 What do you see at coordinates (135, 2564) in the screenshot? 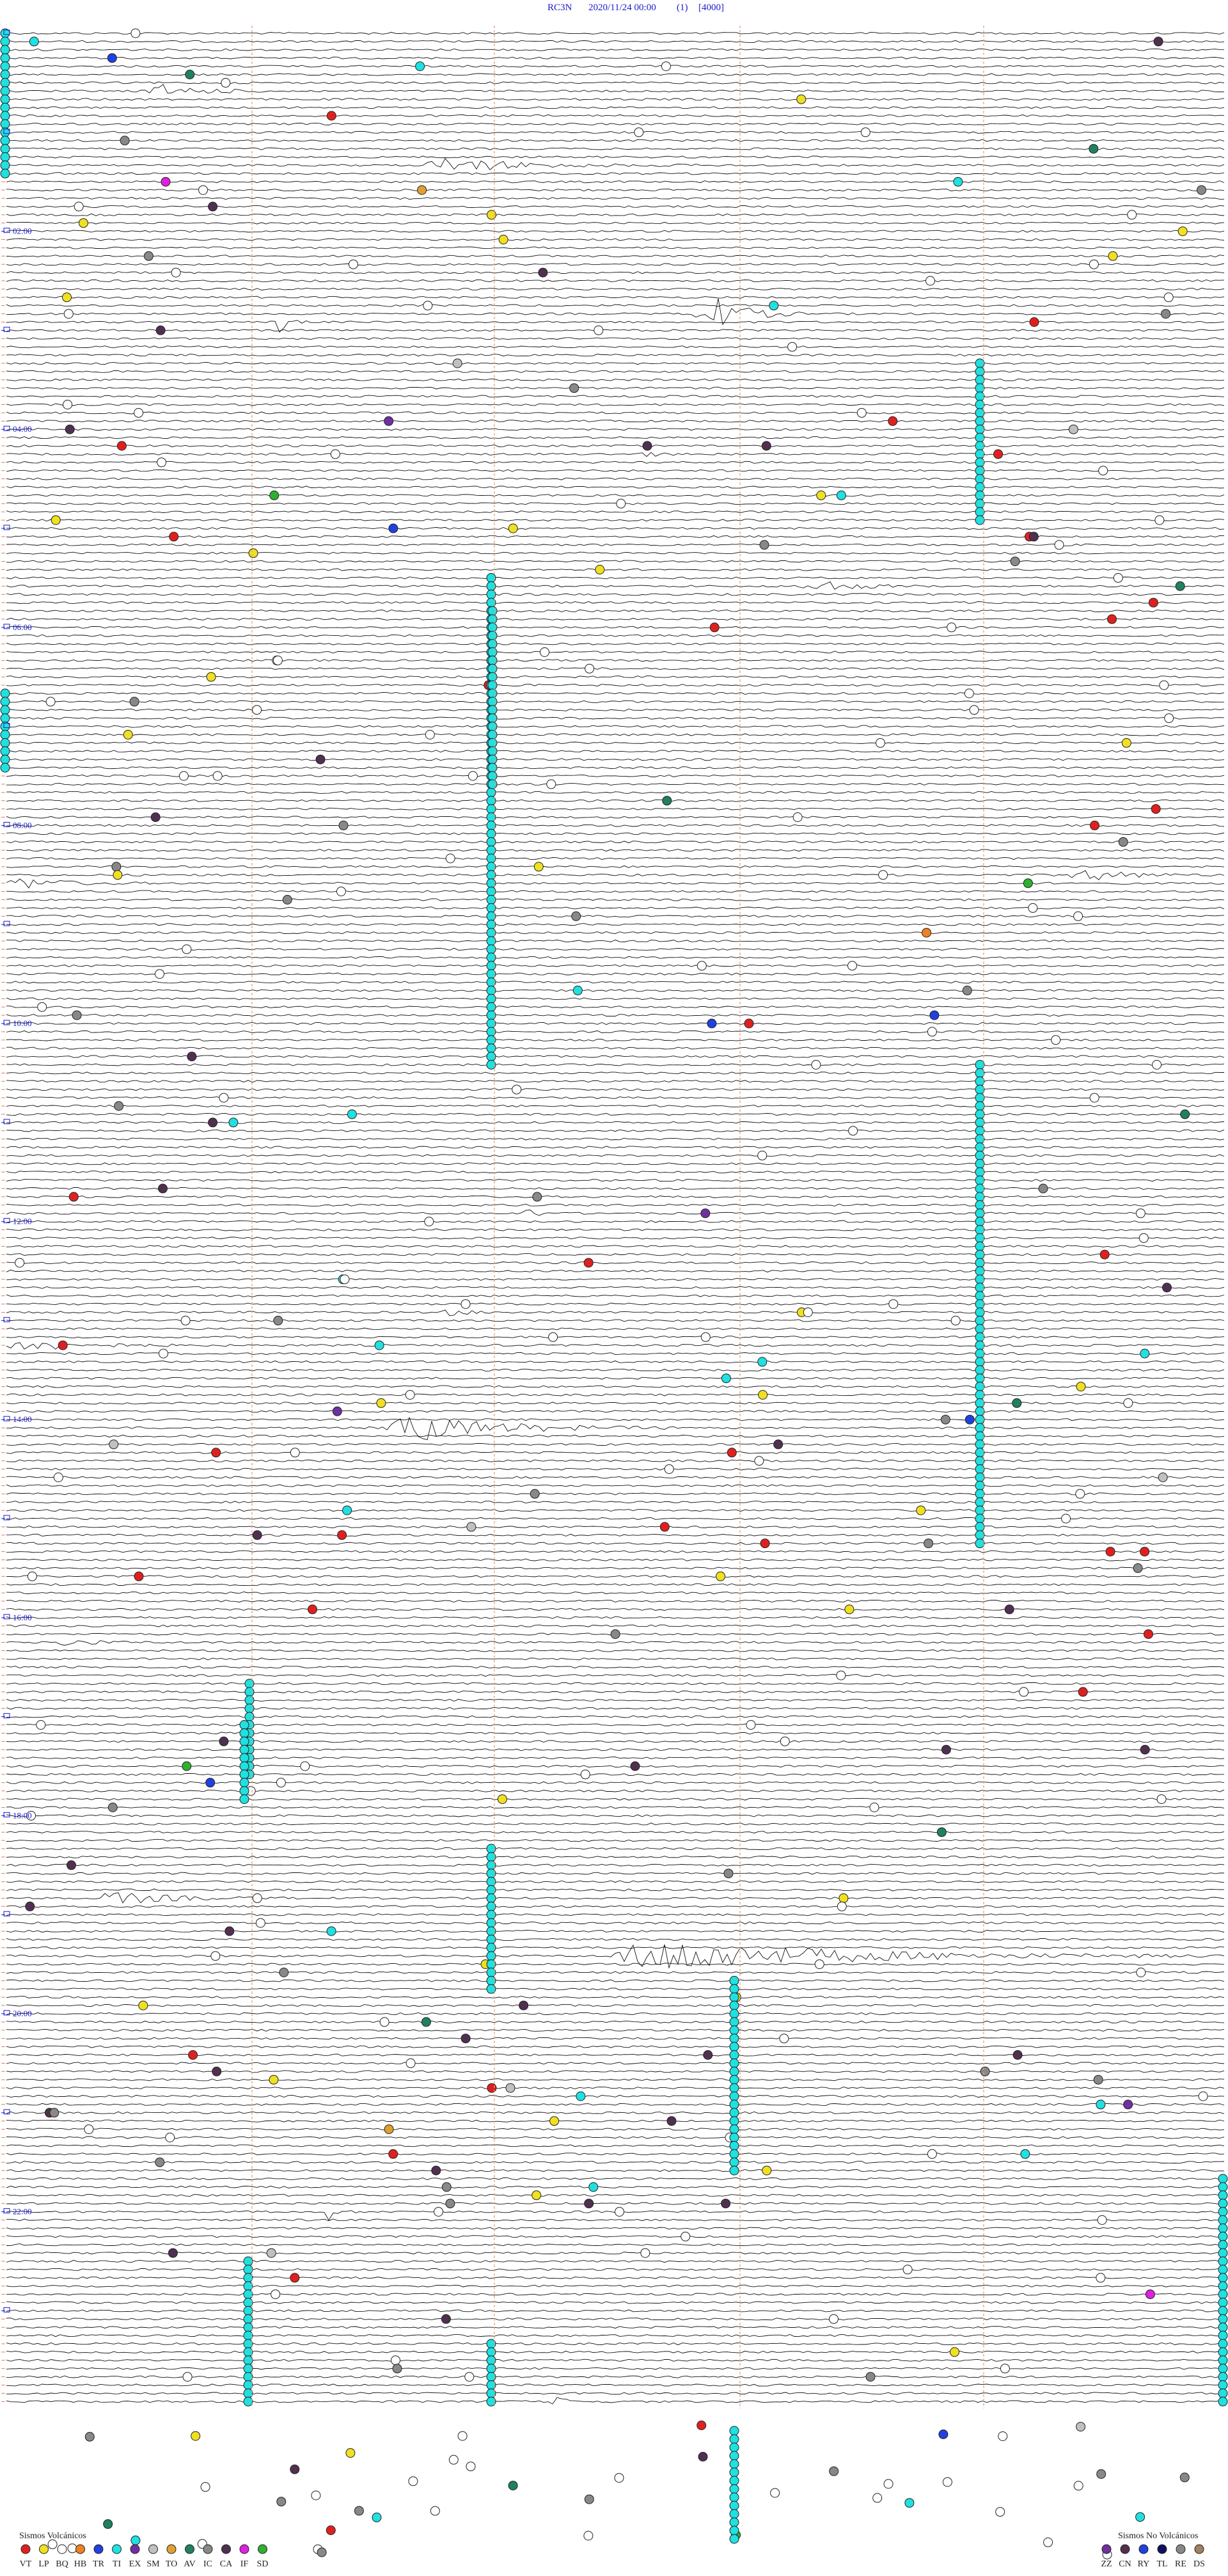
I see `legend-code: EX` at bounding box center [135, 2564].